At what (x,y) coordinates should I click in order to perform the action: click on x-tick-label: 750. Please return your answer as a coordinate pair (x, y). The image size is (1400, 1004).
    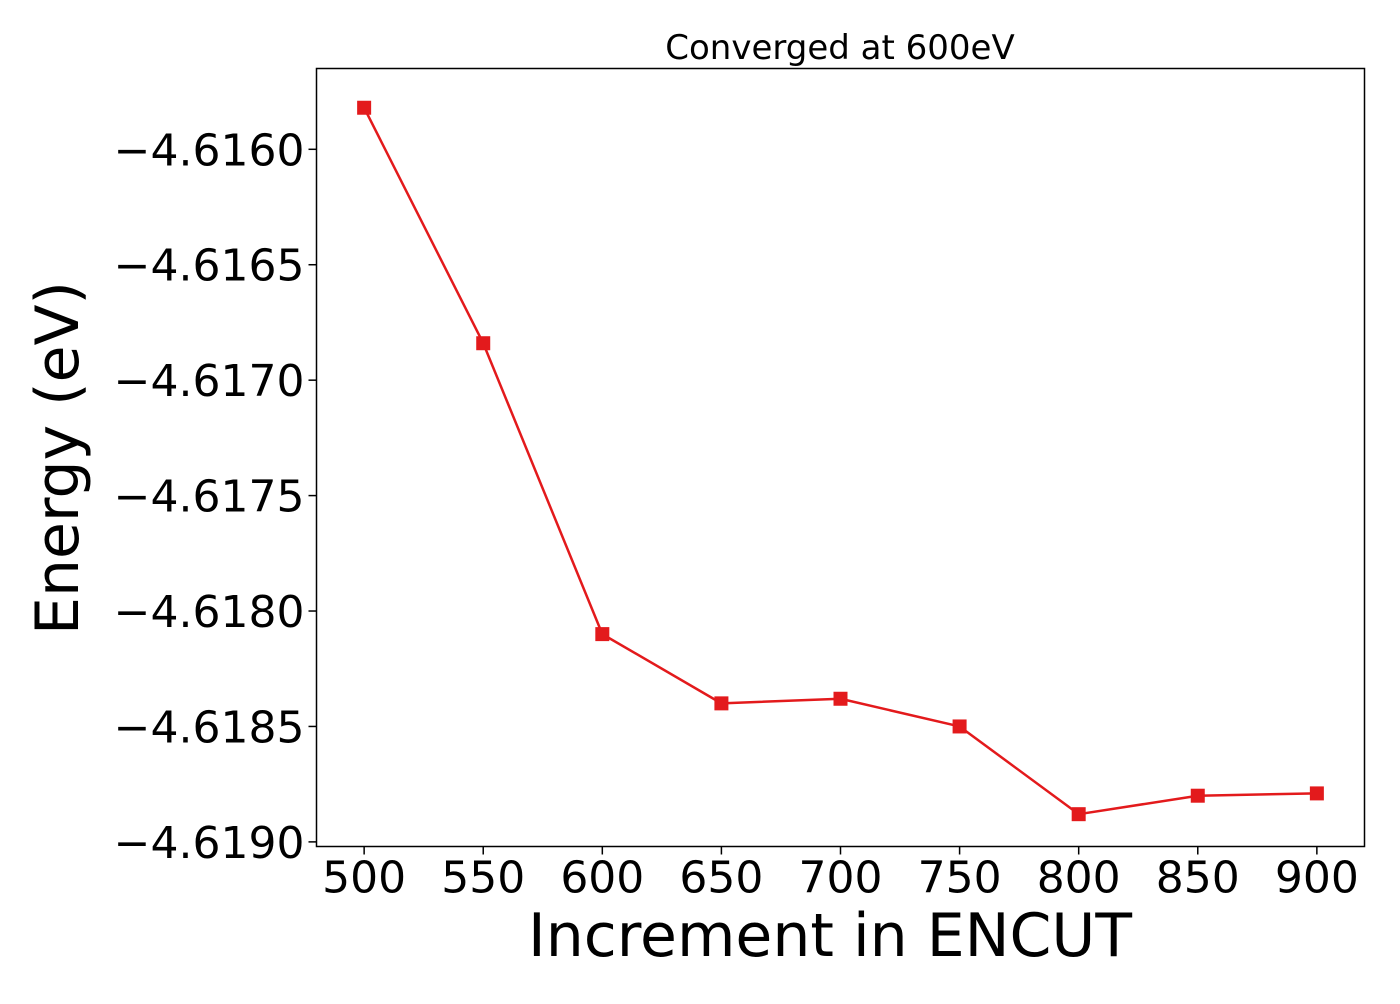
    Looking at the image, I should click on (960, 878).